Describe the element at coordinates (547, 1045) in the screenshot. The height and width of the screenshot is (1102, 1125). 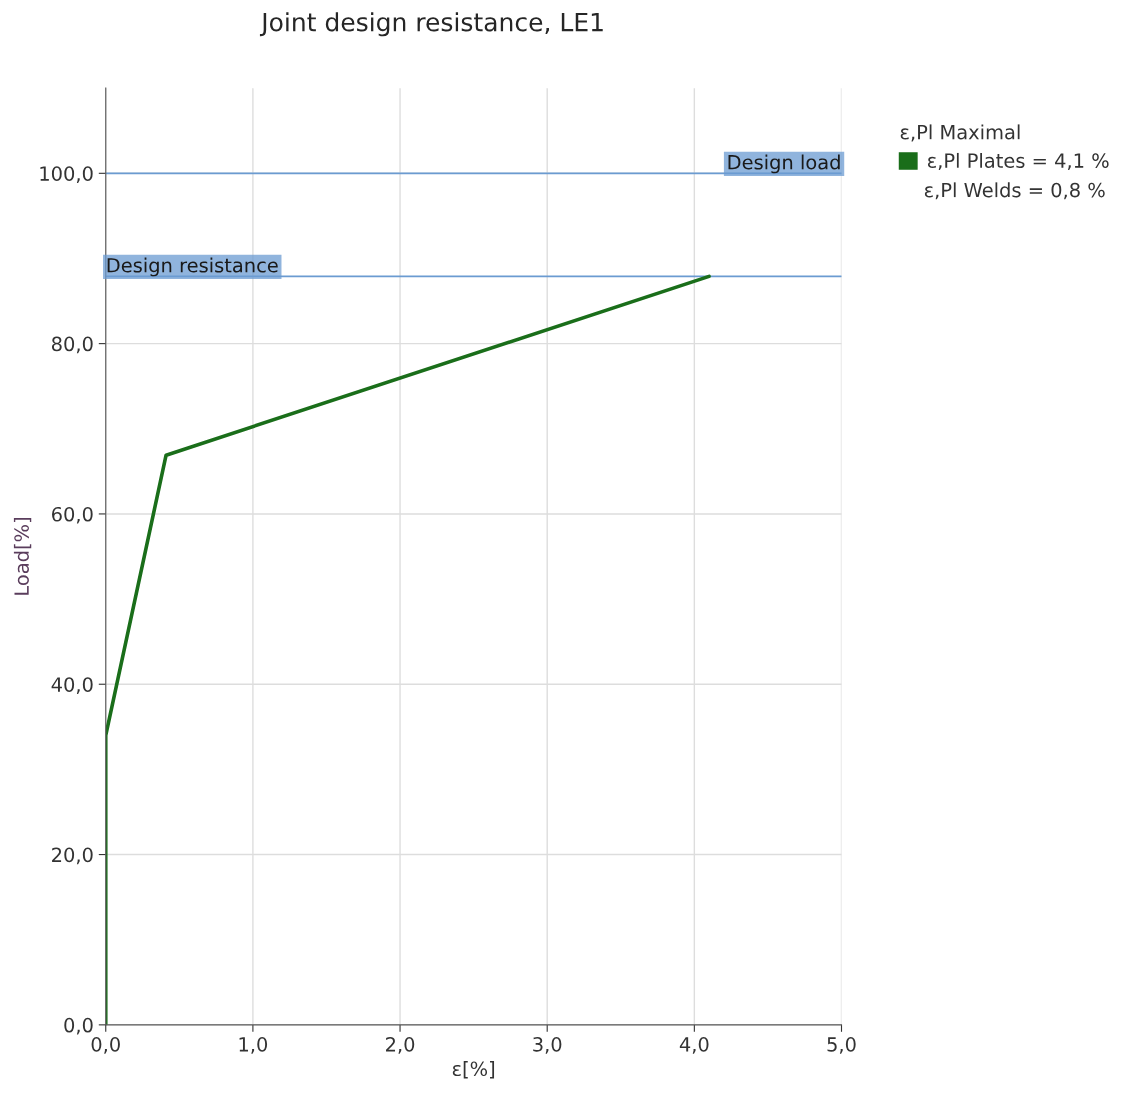
I see `x-tick-label: 3,0` at that location.